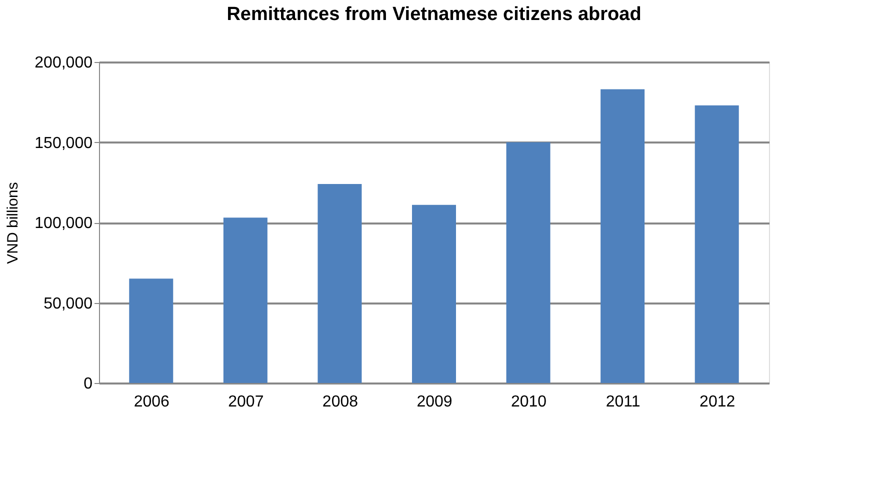 The height and width of the screenshot is (483, 885). Describe the element at coordinates (340, 402) in the screenshot. I see `x-tick-label: 2008` at that location.